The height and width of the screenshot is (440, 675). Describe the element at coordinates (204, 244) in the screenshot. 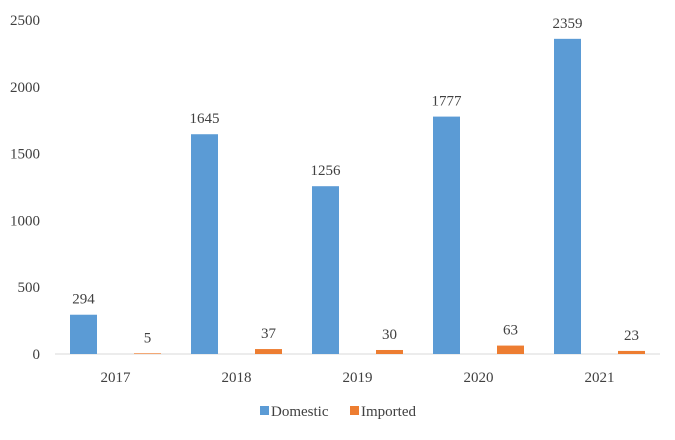

I see `bar-domestic-2018` at that location.